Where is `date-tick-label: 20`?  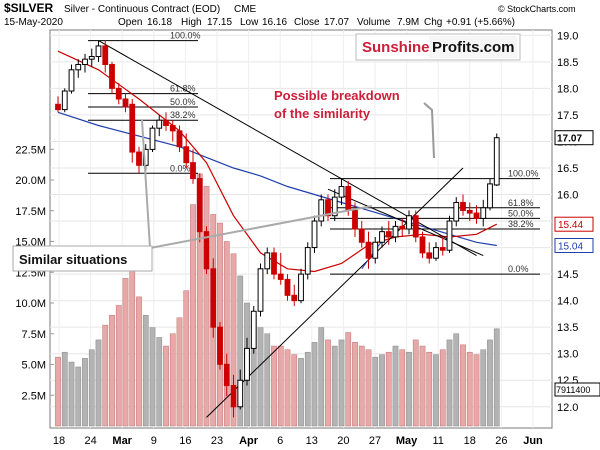 date-tick-label: 20 is located at coordinates (343, 441).